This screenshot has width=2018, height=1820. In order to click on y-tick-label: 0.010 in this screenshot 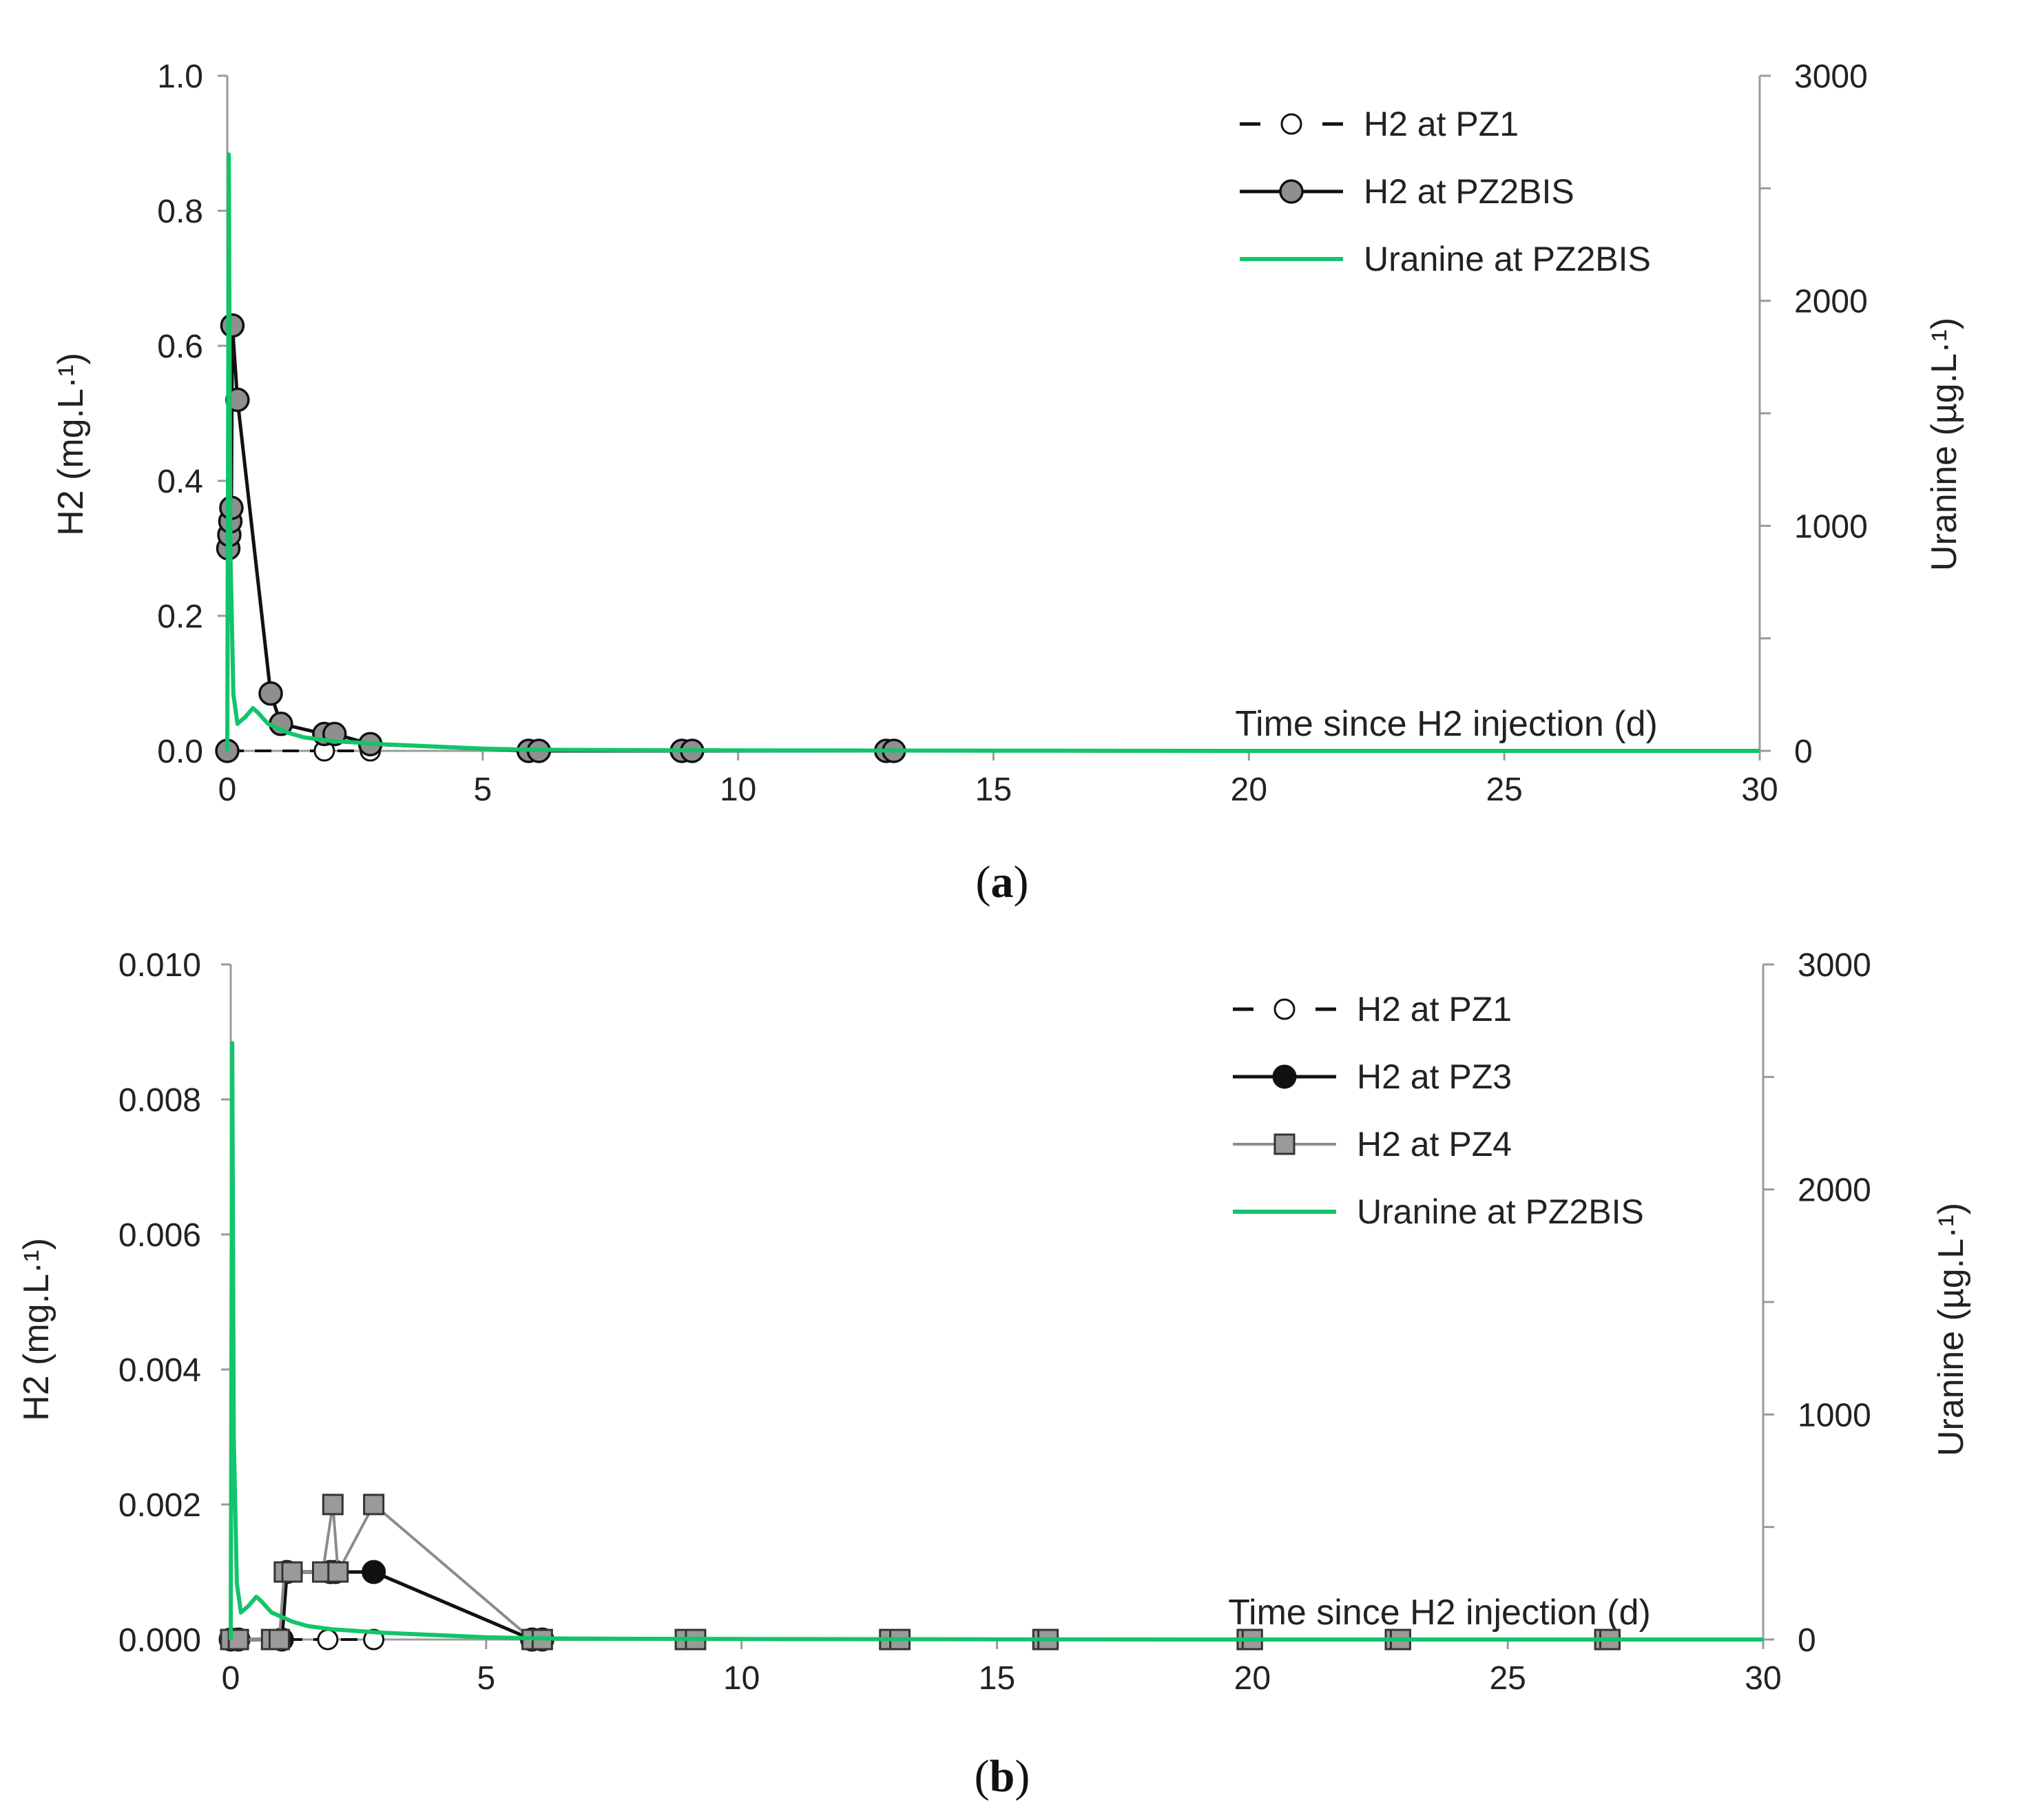, I will do `click(159, 965)`.